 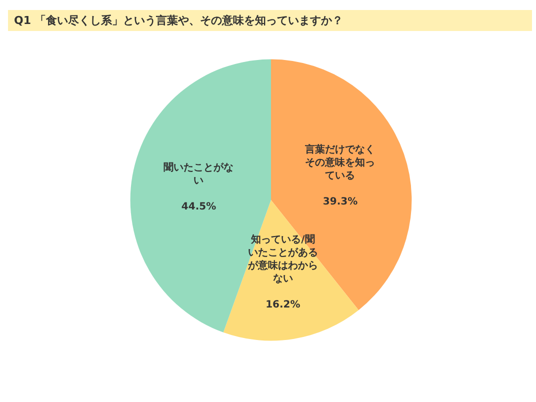 What do you see at coordinates (340, 202) in the screenshot?
I see `data-label: 39.3%` at bounding box center [340, 202].